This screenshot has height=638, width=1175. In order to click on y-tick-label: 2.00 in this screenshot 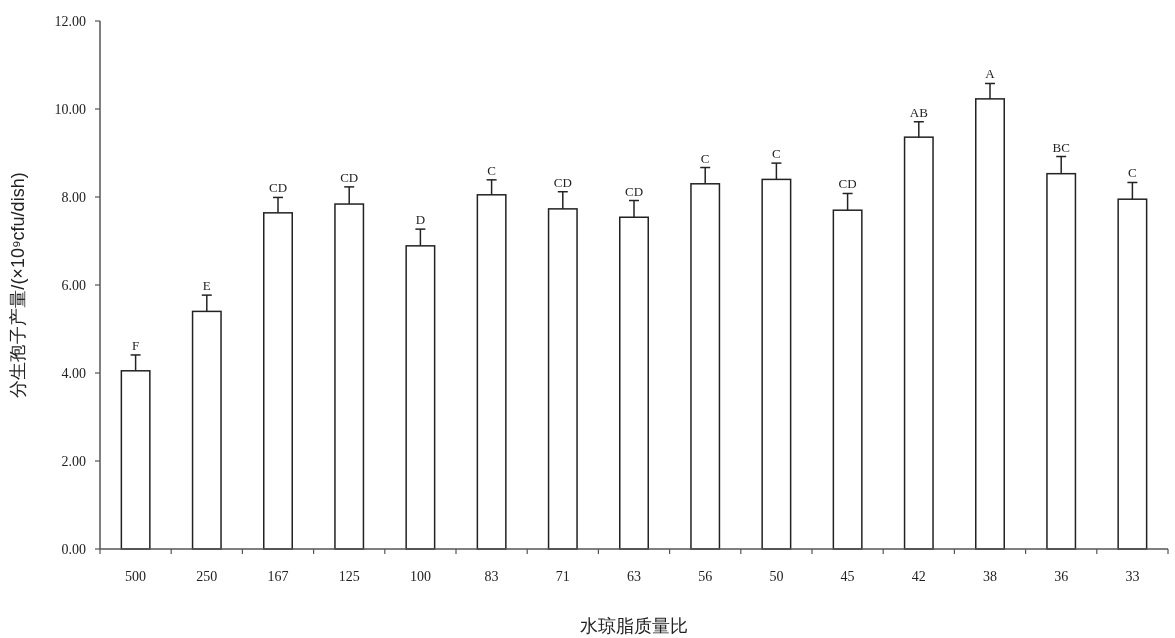, I will do `click(73, 461)`.